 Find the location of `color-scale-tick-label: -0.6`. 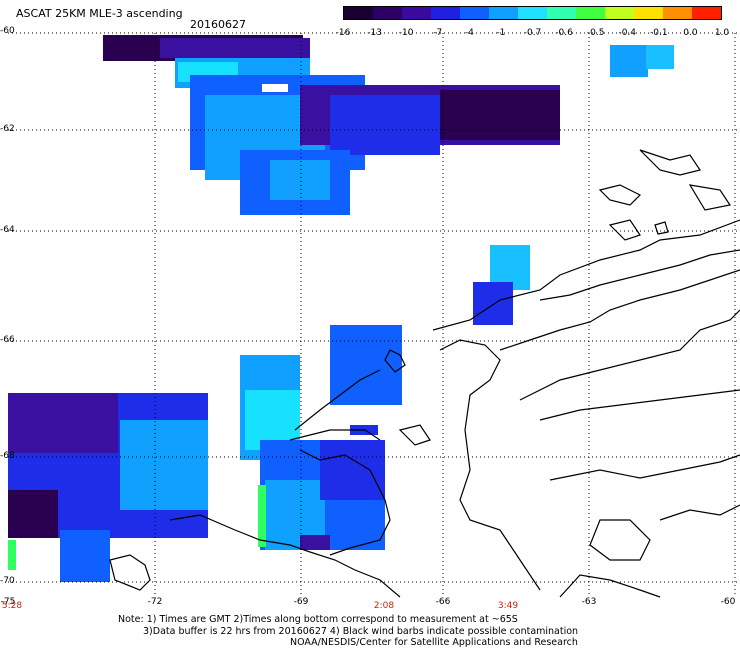

color-scale-tick-label: -0.6 is located at coordinates (564, 33).